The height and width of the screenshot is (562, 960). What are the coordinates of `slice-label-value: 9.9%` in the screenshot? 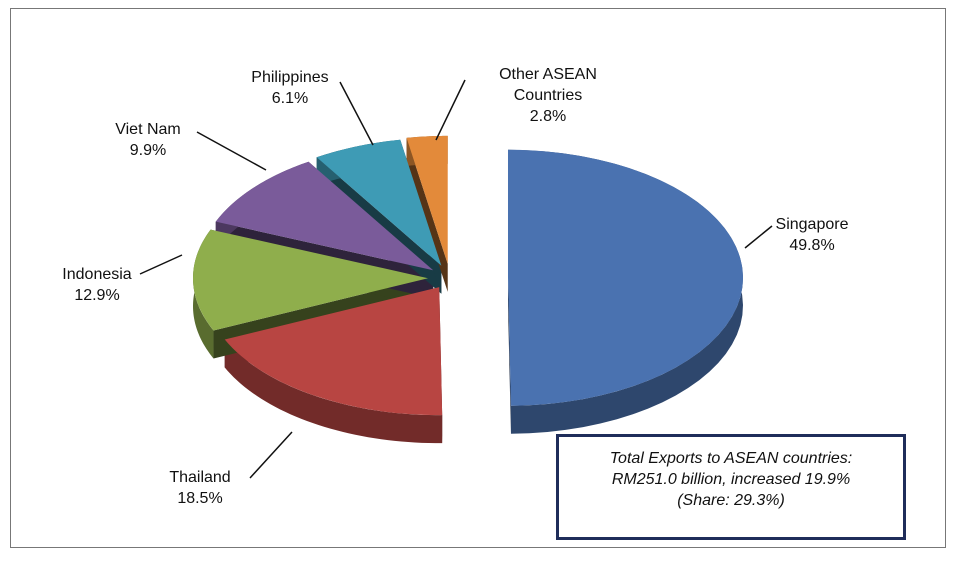 It's located at (148, 150).